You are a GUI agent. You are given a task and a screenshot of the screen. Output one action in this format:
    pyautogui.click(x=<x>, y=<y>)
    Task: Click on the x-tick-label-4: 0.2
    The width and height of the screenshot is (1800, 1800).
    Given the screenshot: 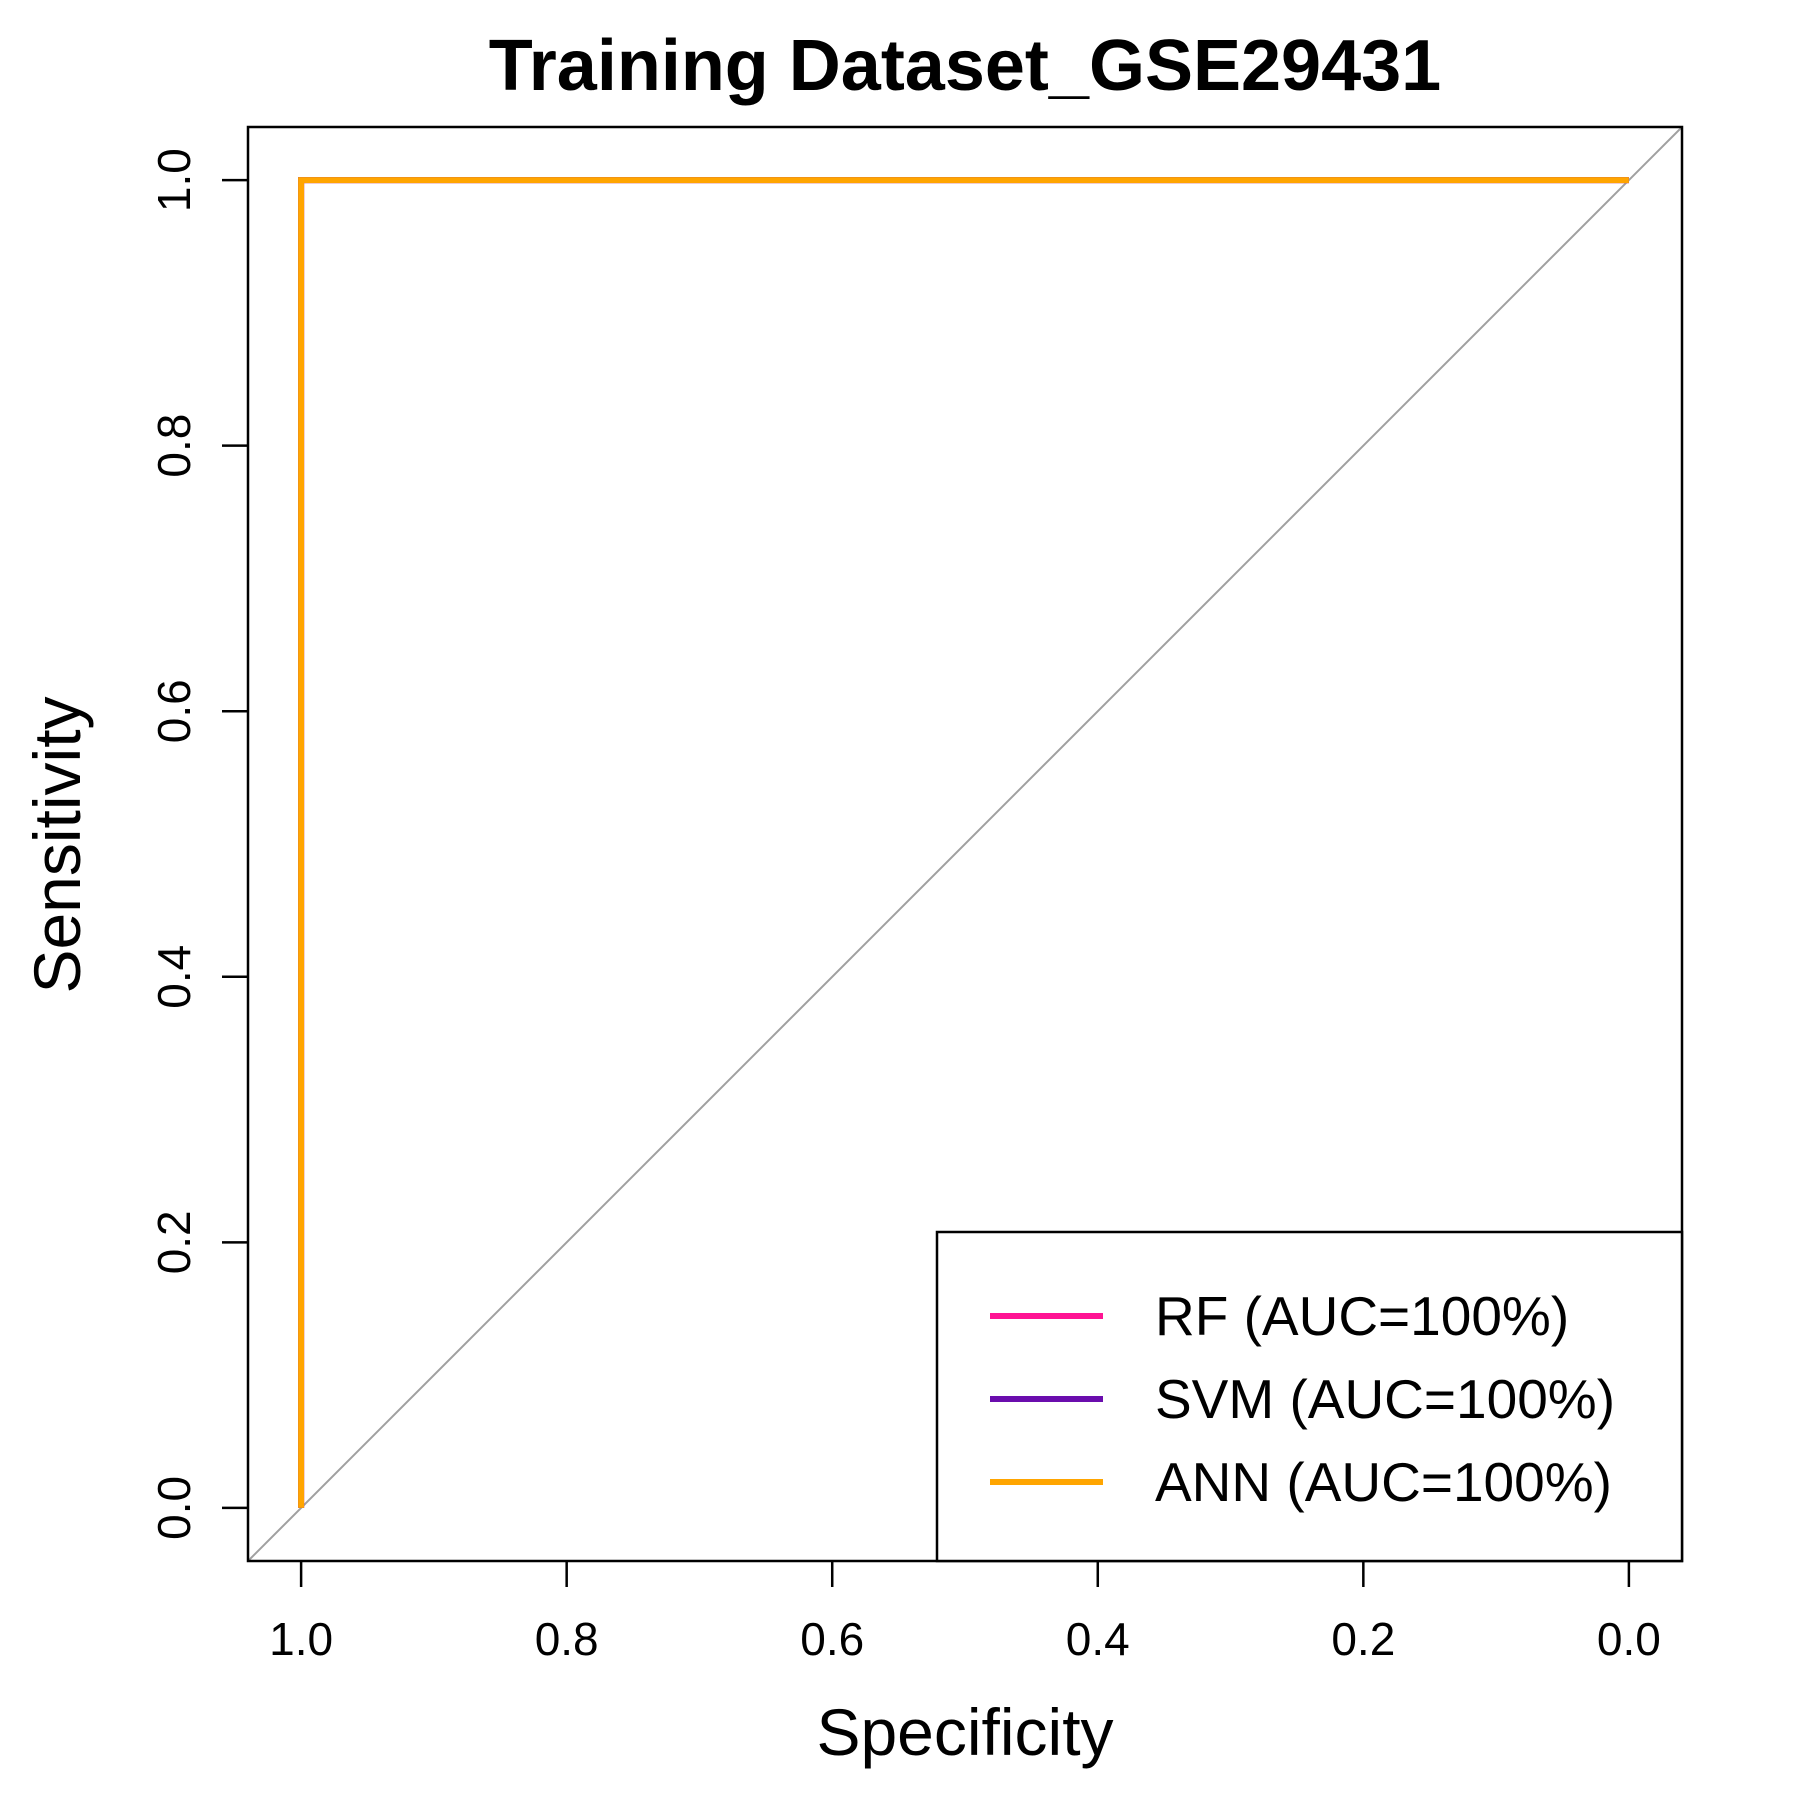 What is the action you would take?
    pyautogui.click(x=1363, y=1639)
    